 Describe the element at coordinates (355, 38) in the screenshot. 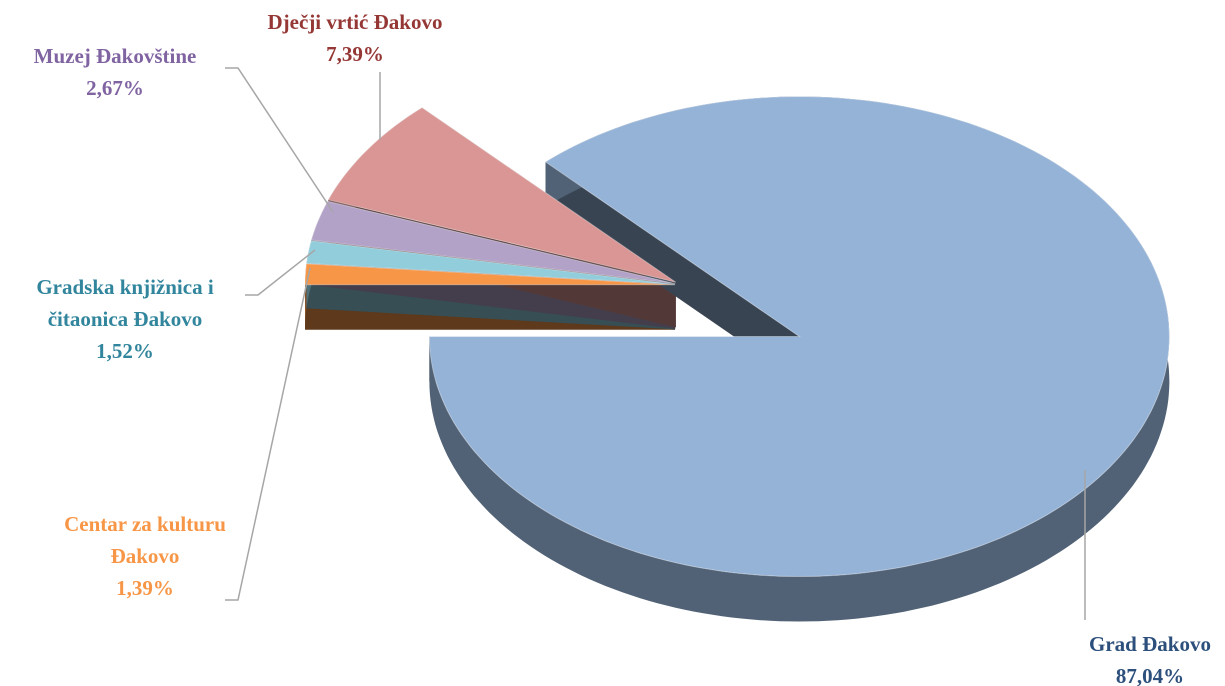

I see `label: Dječji vrtić Đakovo 7,39%` at that location.